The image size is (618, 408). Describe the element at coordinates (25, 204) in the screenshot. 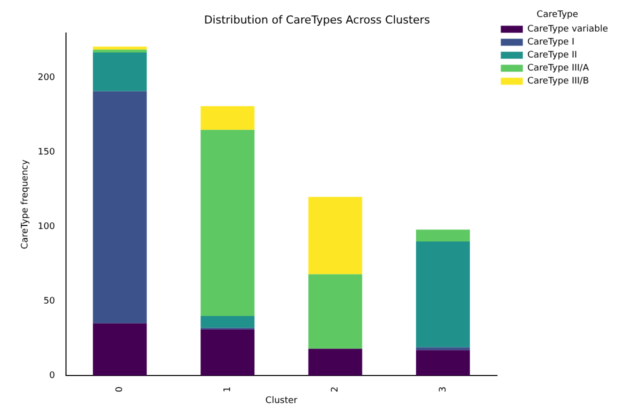

I see `y-axis-title: CareType frequency` at that location.